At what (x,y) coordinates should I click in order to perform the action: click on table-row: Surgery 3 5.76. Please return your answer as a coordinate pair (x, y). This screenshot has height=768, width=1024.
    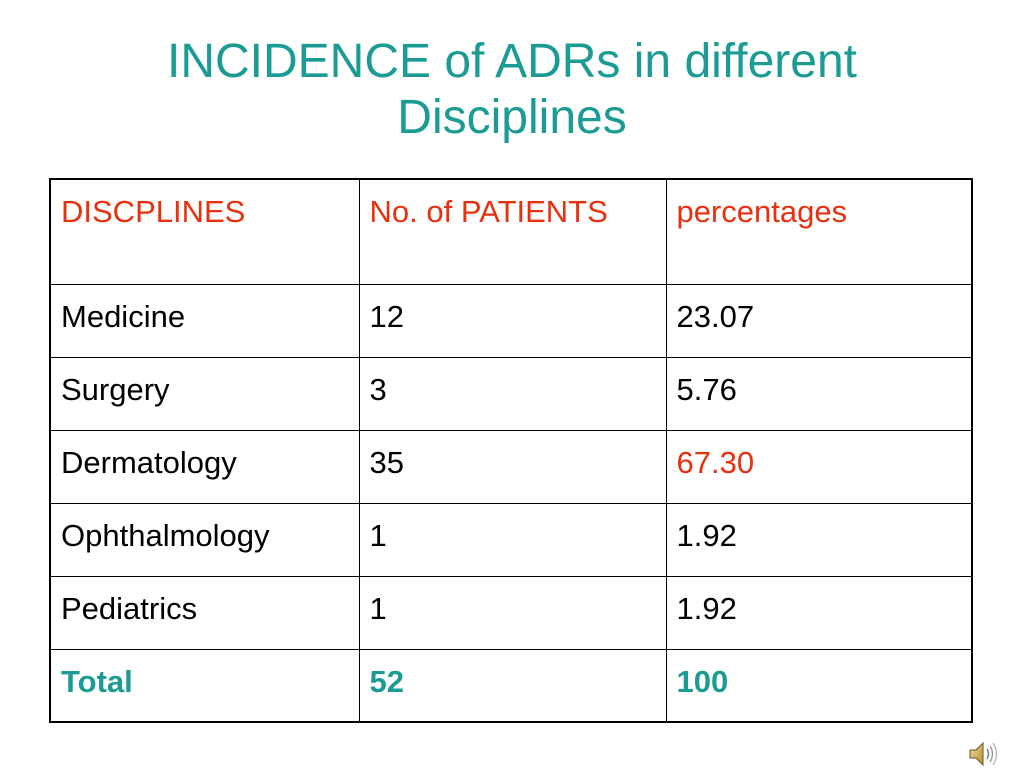
    Looking at the image, I should click on (511, 393).